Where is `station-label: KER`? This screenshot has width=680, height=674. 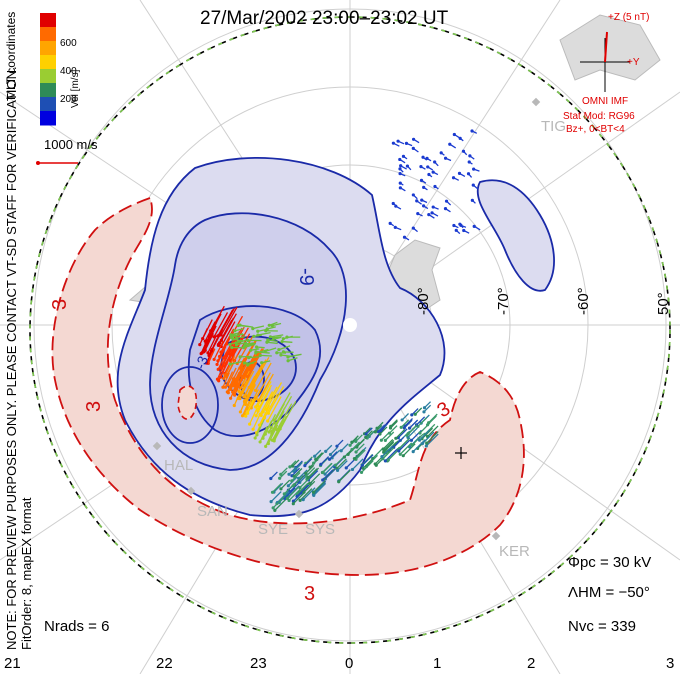 station-label: KER is located at coordinates (514, 551).